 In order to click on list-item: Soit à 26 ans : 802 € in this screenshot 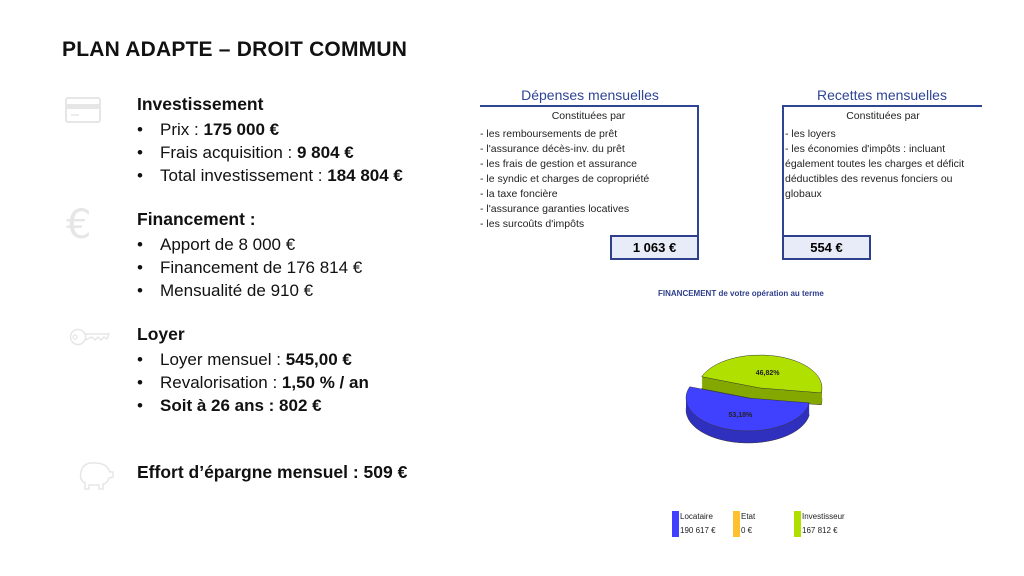, I will do `click(253, 405)`.